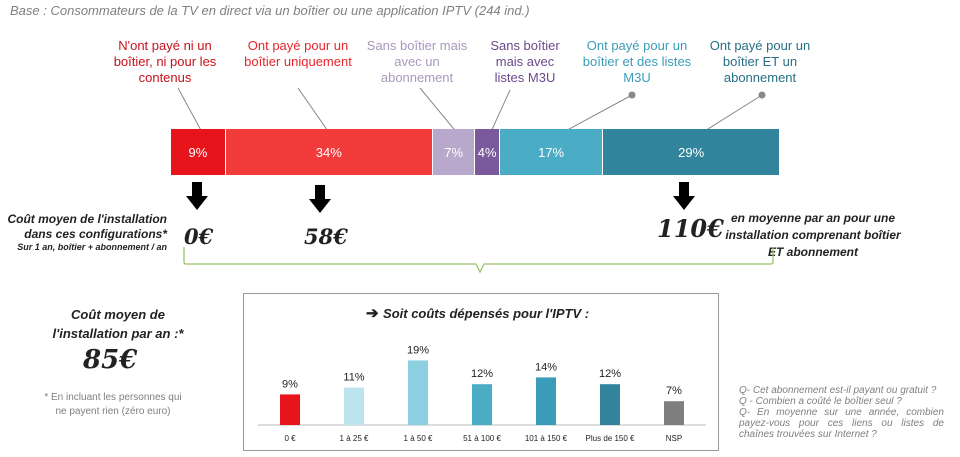 The width and height of the screenshot is (960, 457). What do you see at coordinates (525, 61) in the screenshot?
I see `segment-label-4: Sans boîtier mais avec listes M3U` at bounding box center [525, 61].